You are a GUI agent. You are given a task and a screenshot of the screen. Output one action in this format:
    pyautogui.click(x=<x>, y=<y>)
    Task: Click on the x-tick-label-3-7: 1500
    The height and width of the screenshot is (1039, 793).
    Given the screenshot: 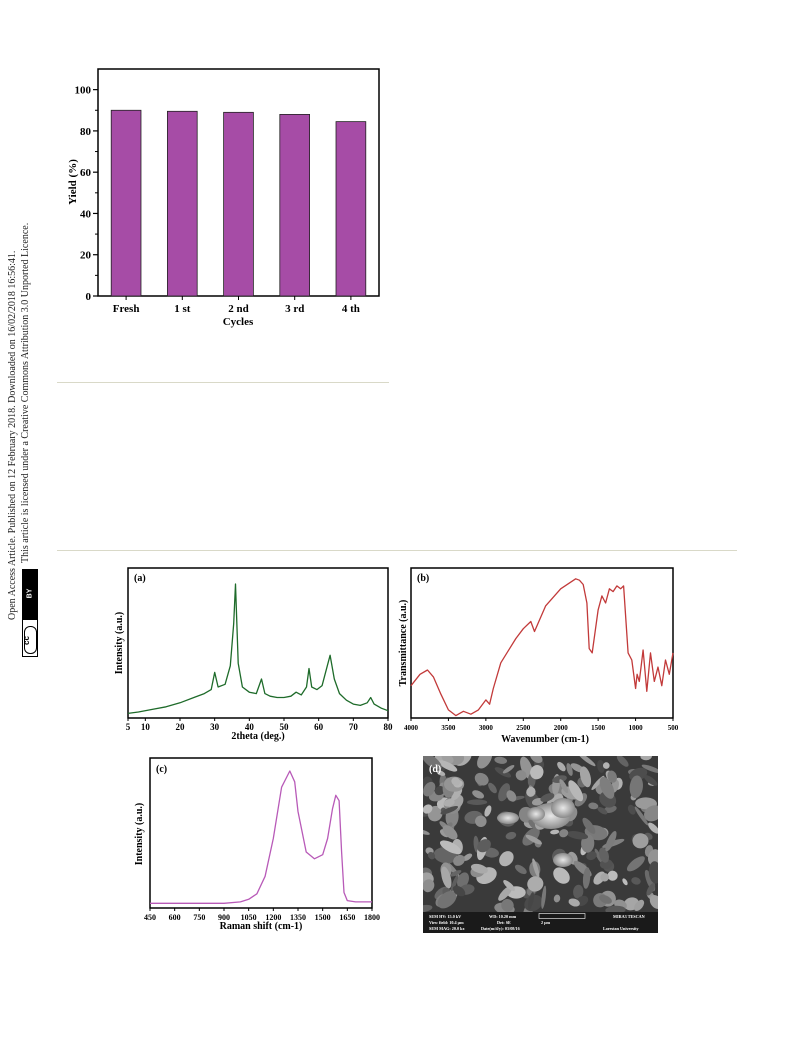 What is the action you would take?
    pyautogui.click(x=323, y=917)
    